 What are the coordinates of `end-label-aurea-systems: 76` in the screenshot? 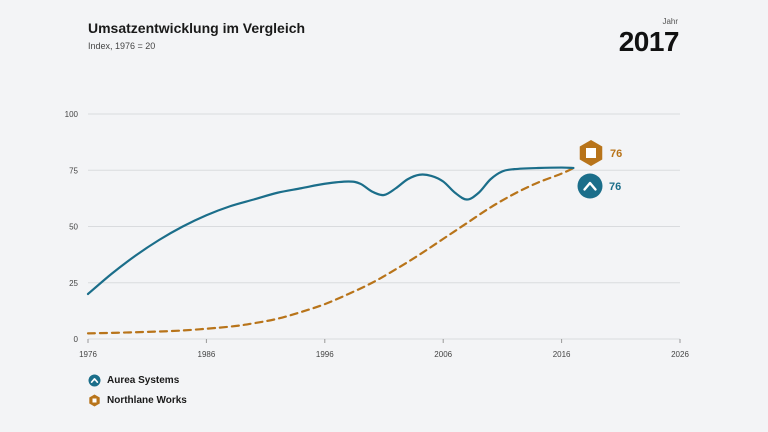 It's located at (615, 187).